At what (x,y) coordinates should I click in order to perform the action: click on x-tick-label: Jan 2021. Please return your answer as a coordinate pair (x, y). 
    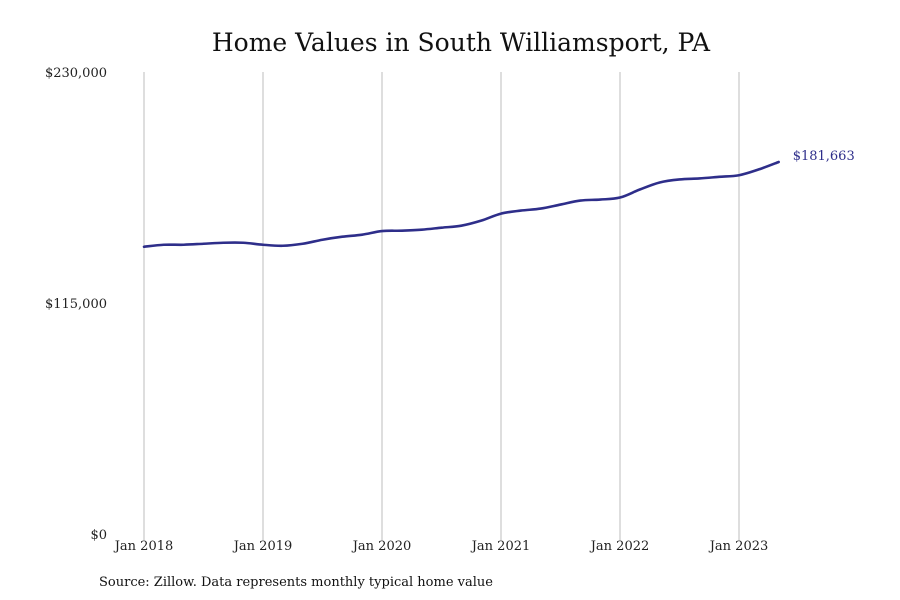
    Looking at the image, I should click on (500, 546).